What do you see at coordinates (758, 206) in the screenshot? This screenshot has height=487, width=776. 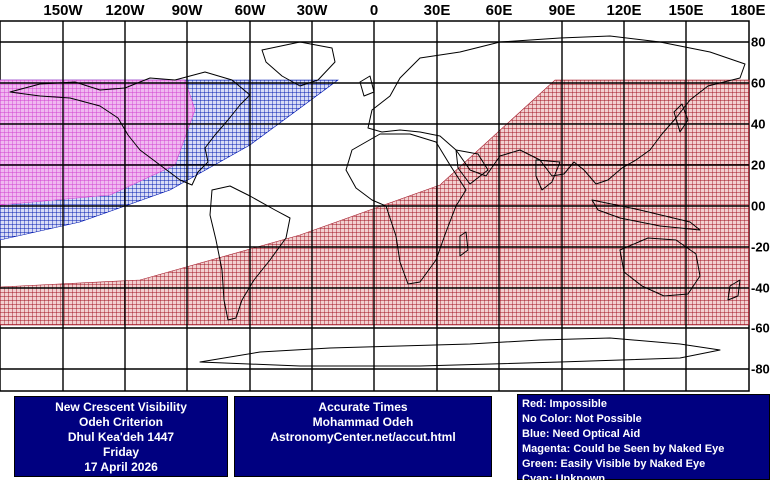 I see `lat-label: 00` at bounding box center [758, 206].